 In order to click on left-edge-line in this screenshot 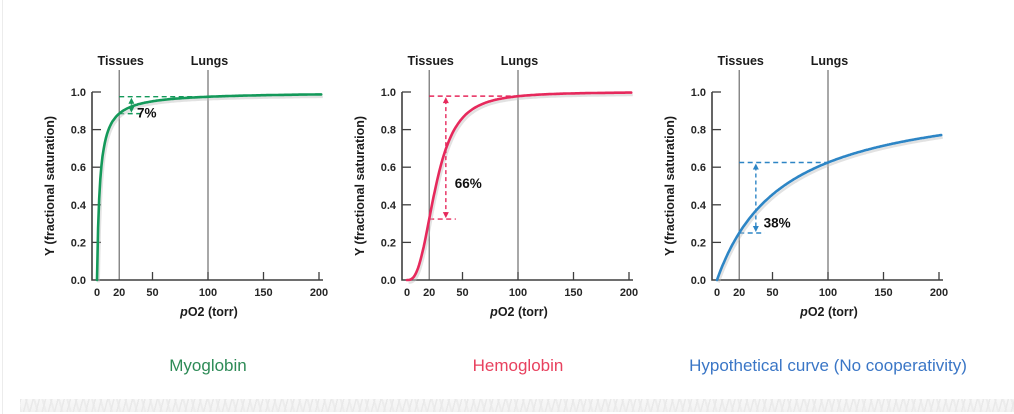, I will do `click(2, 207)`.